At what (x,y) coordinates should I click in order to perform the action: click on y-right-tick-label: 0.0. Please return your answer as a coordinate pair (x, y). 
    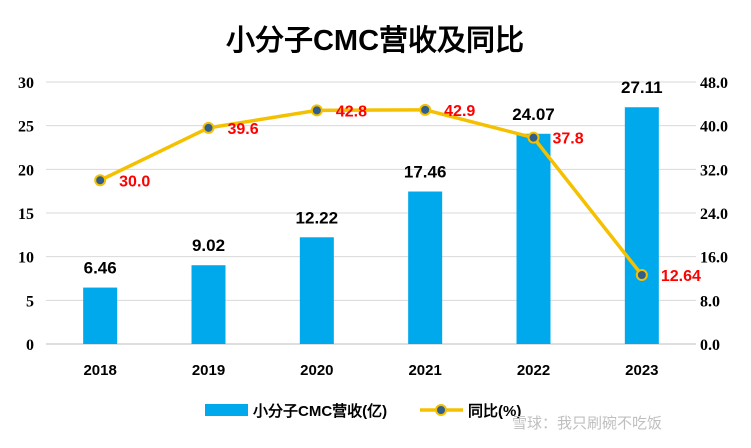
    Looking at the image, I should click on (710, 345).